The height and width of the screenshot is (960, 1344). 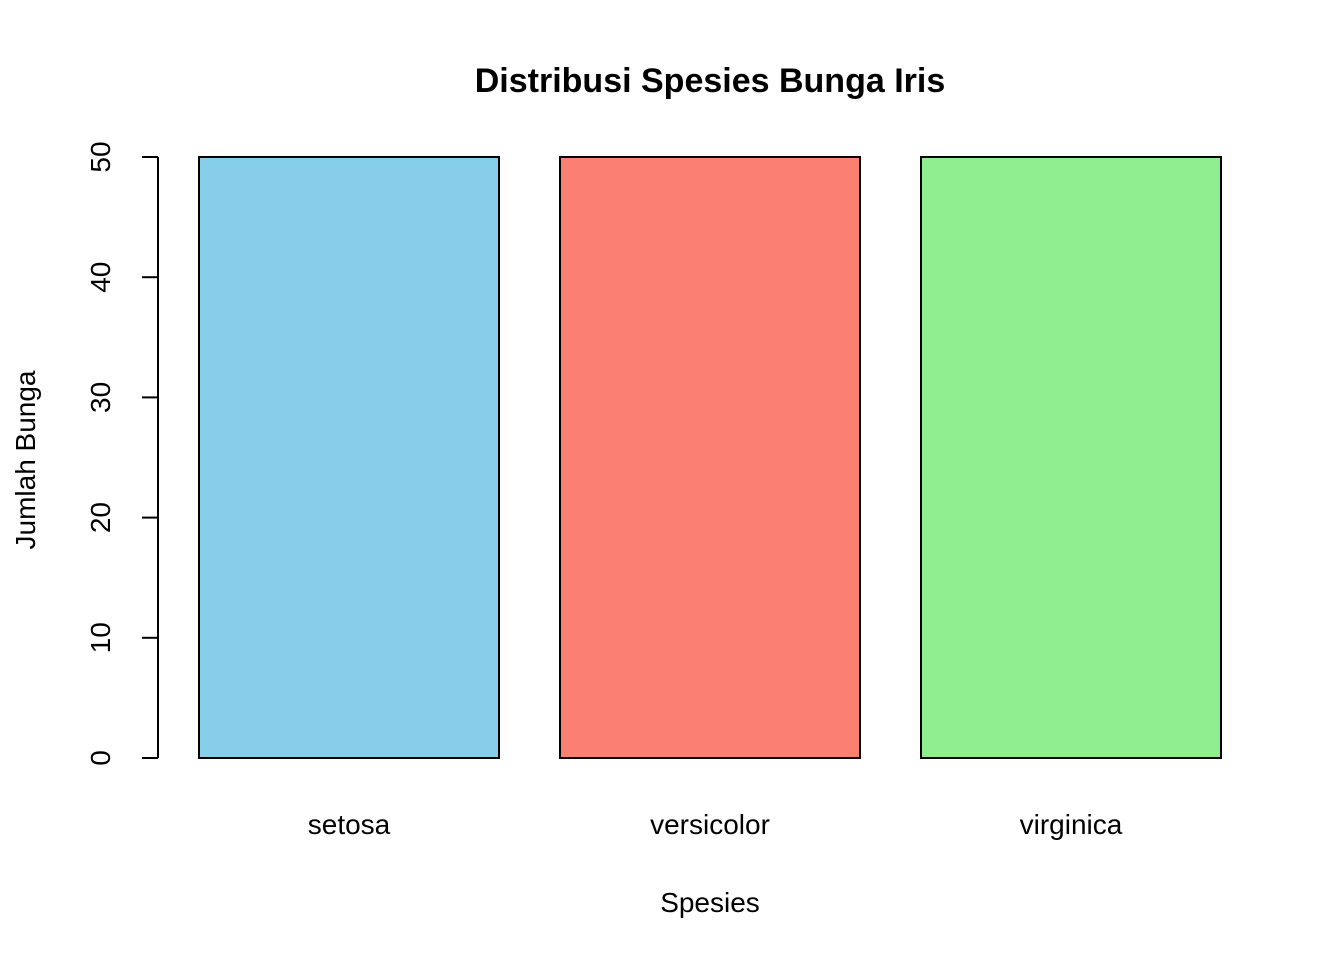 I want to click on y-tick-label-20: 20, so click(x=100, y=517).